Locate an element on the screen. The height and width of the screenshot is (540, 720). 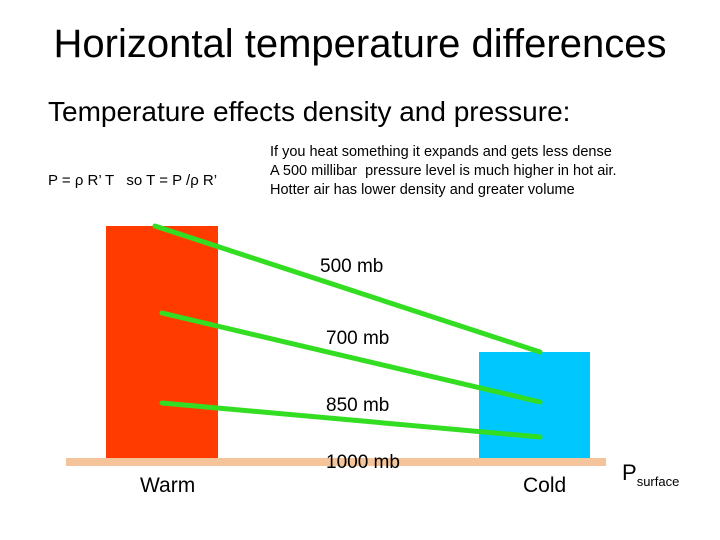
surface-pressure-label: Psurface is located at coordinates (650, 474).